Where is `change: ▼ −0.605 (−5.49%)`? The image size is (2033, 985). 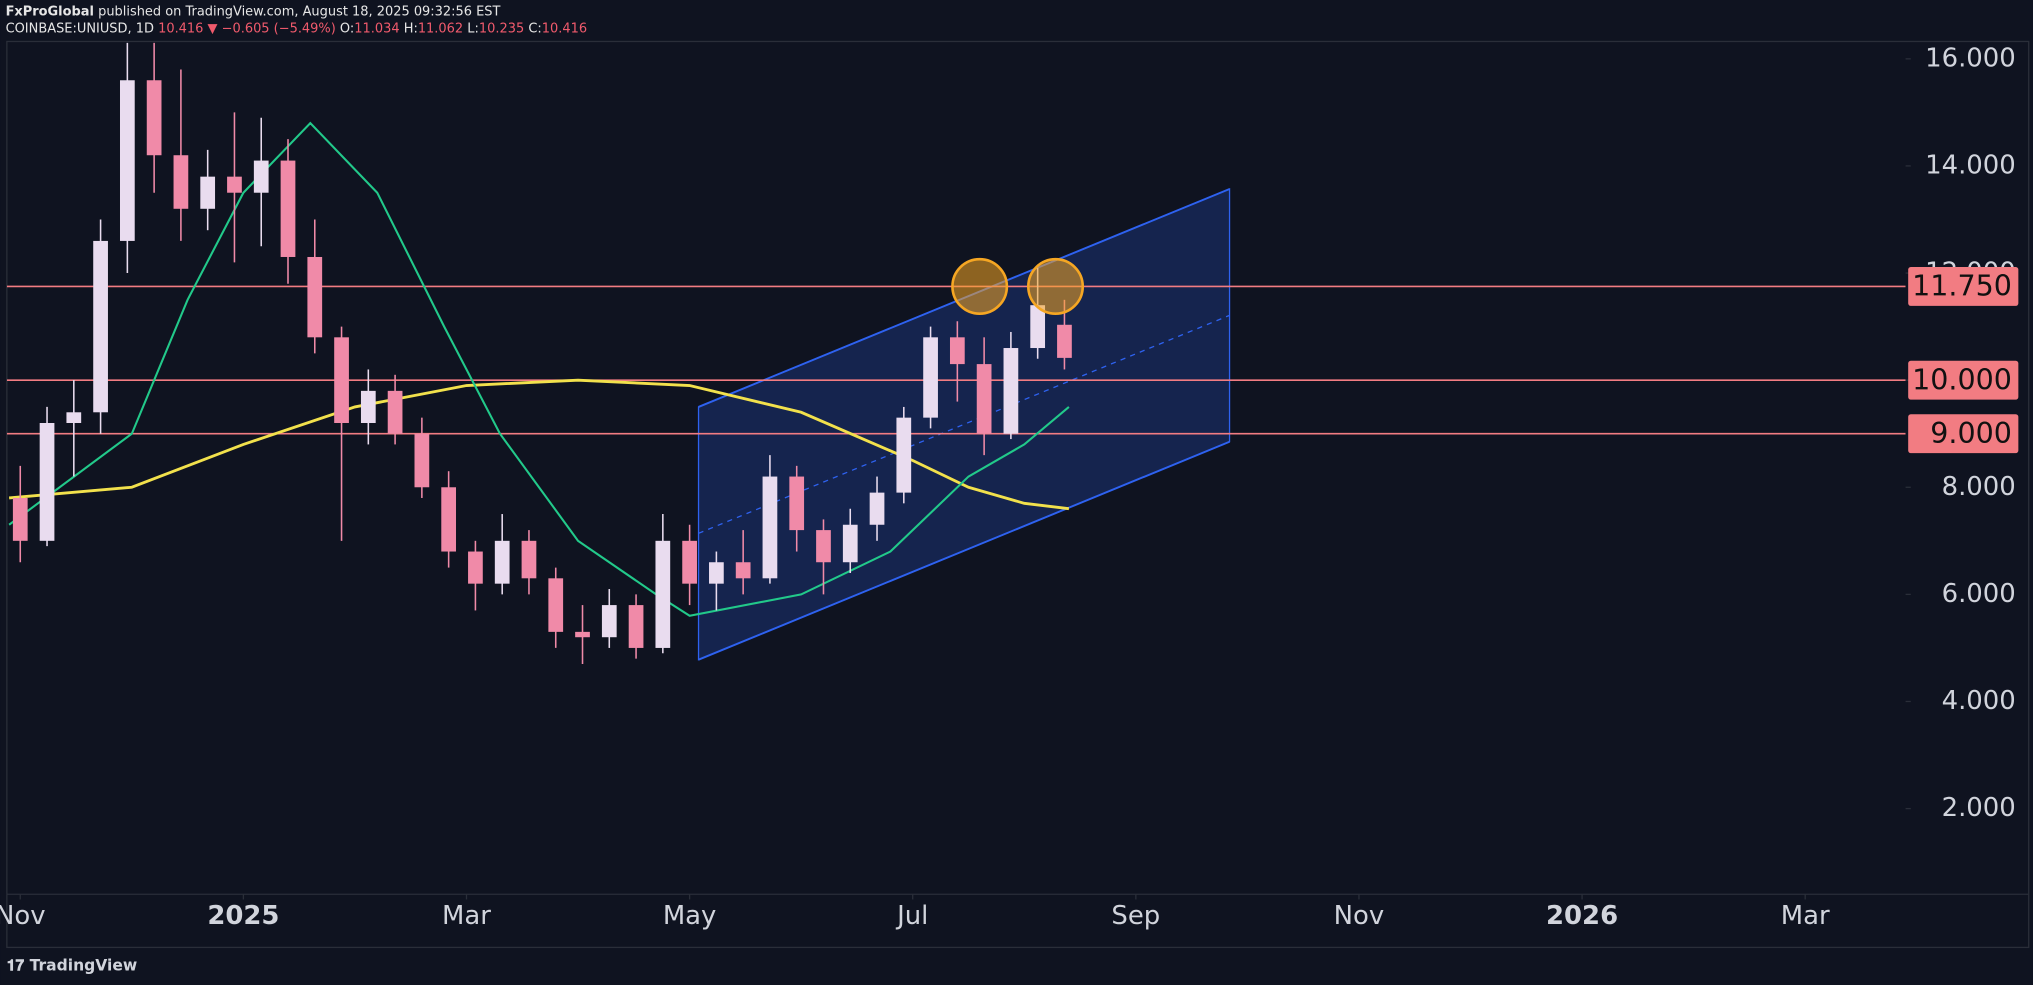 change: ▼ −0.605 (−5.49%) is located at coordinates (272, 28).